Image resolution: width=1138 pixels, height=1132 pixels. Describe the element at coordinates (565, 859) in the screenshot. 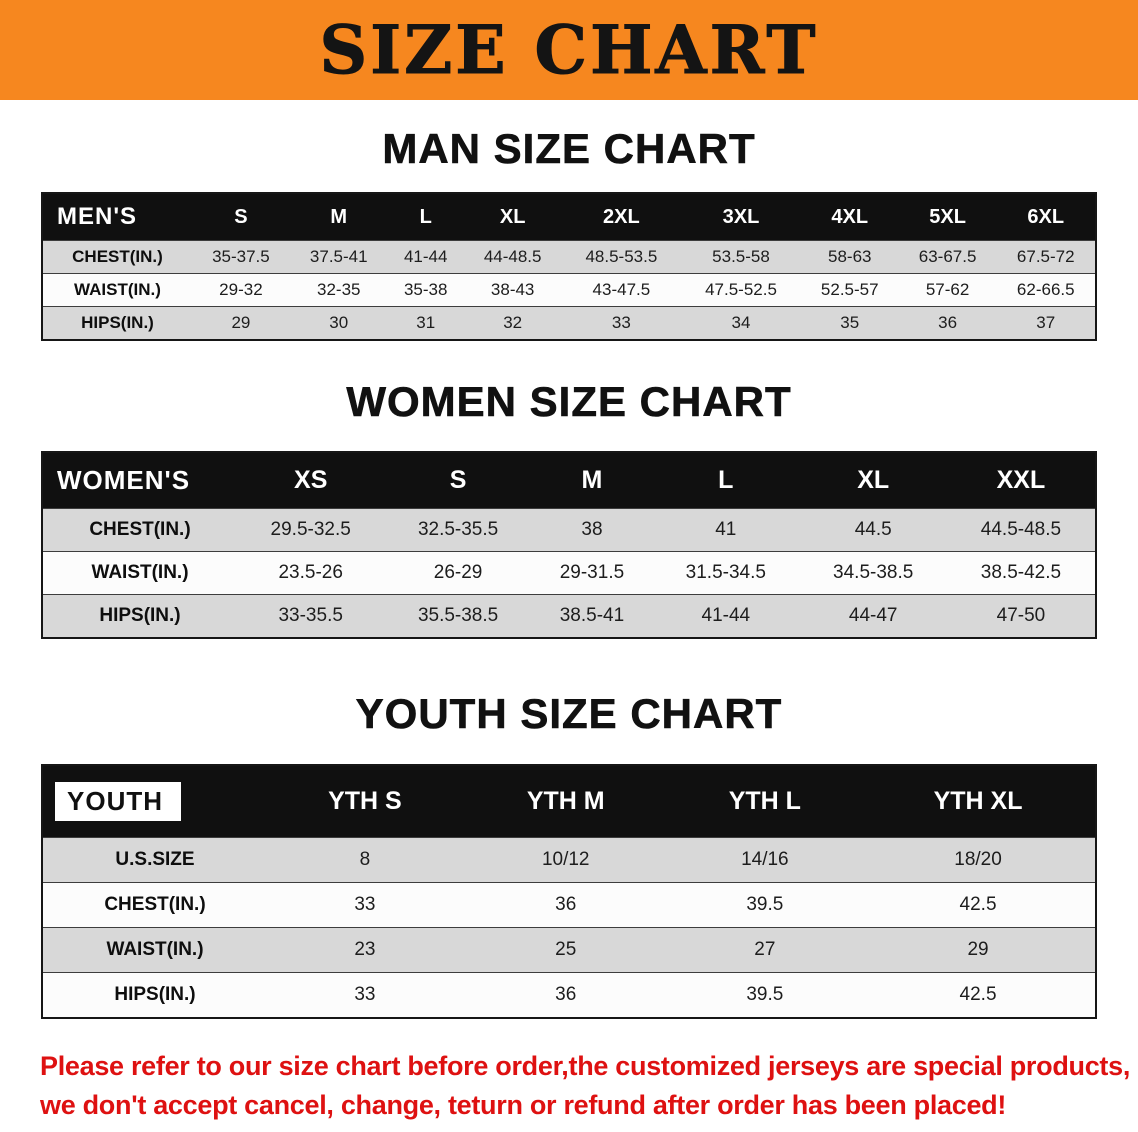

I see `size-value: 10/12` at that location.